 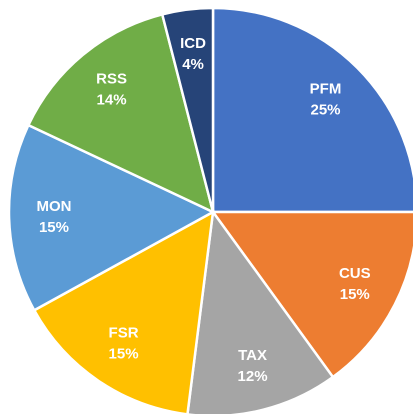 I want to click on slice-value-label: 25%, so click(x=325, y=109).